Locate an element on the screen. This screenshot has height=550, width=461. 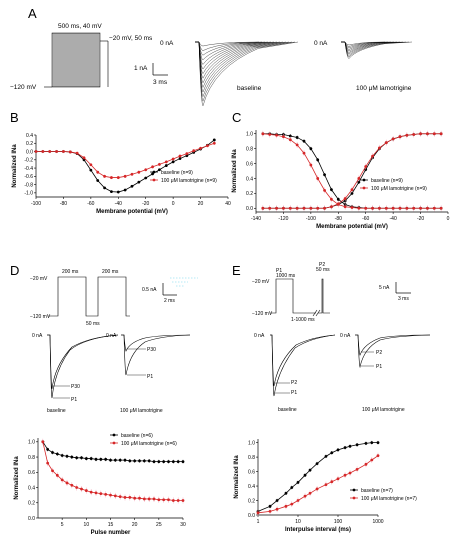
series-line-baseline-activation is located at coordinates (352, 171).